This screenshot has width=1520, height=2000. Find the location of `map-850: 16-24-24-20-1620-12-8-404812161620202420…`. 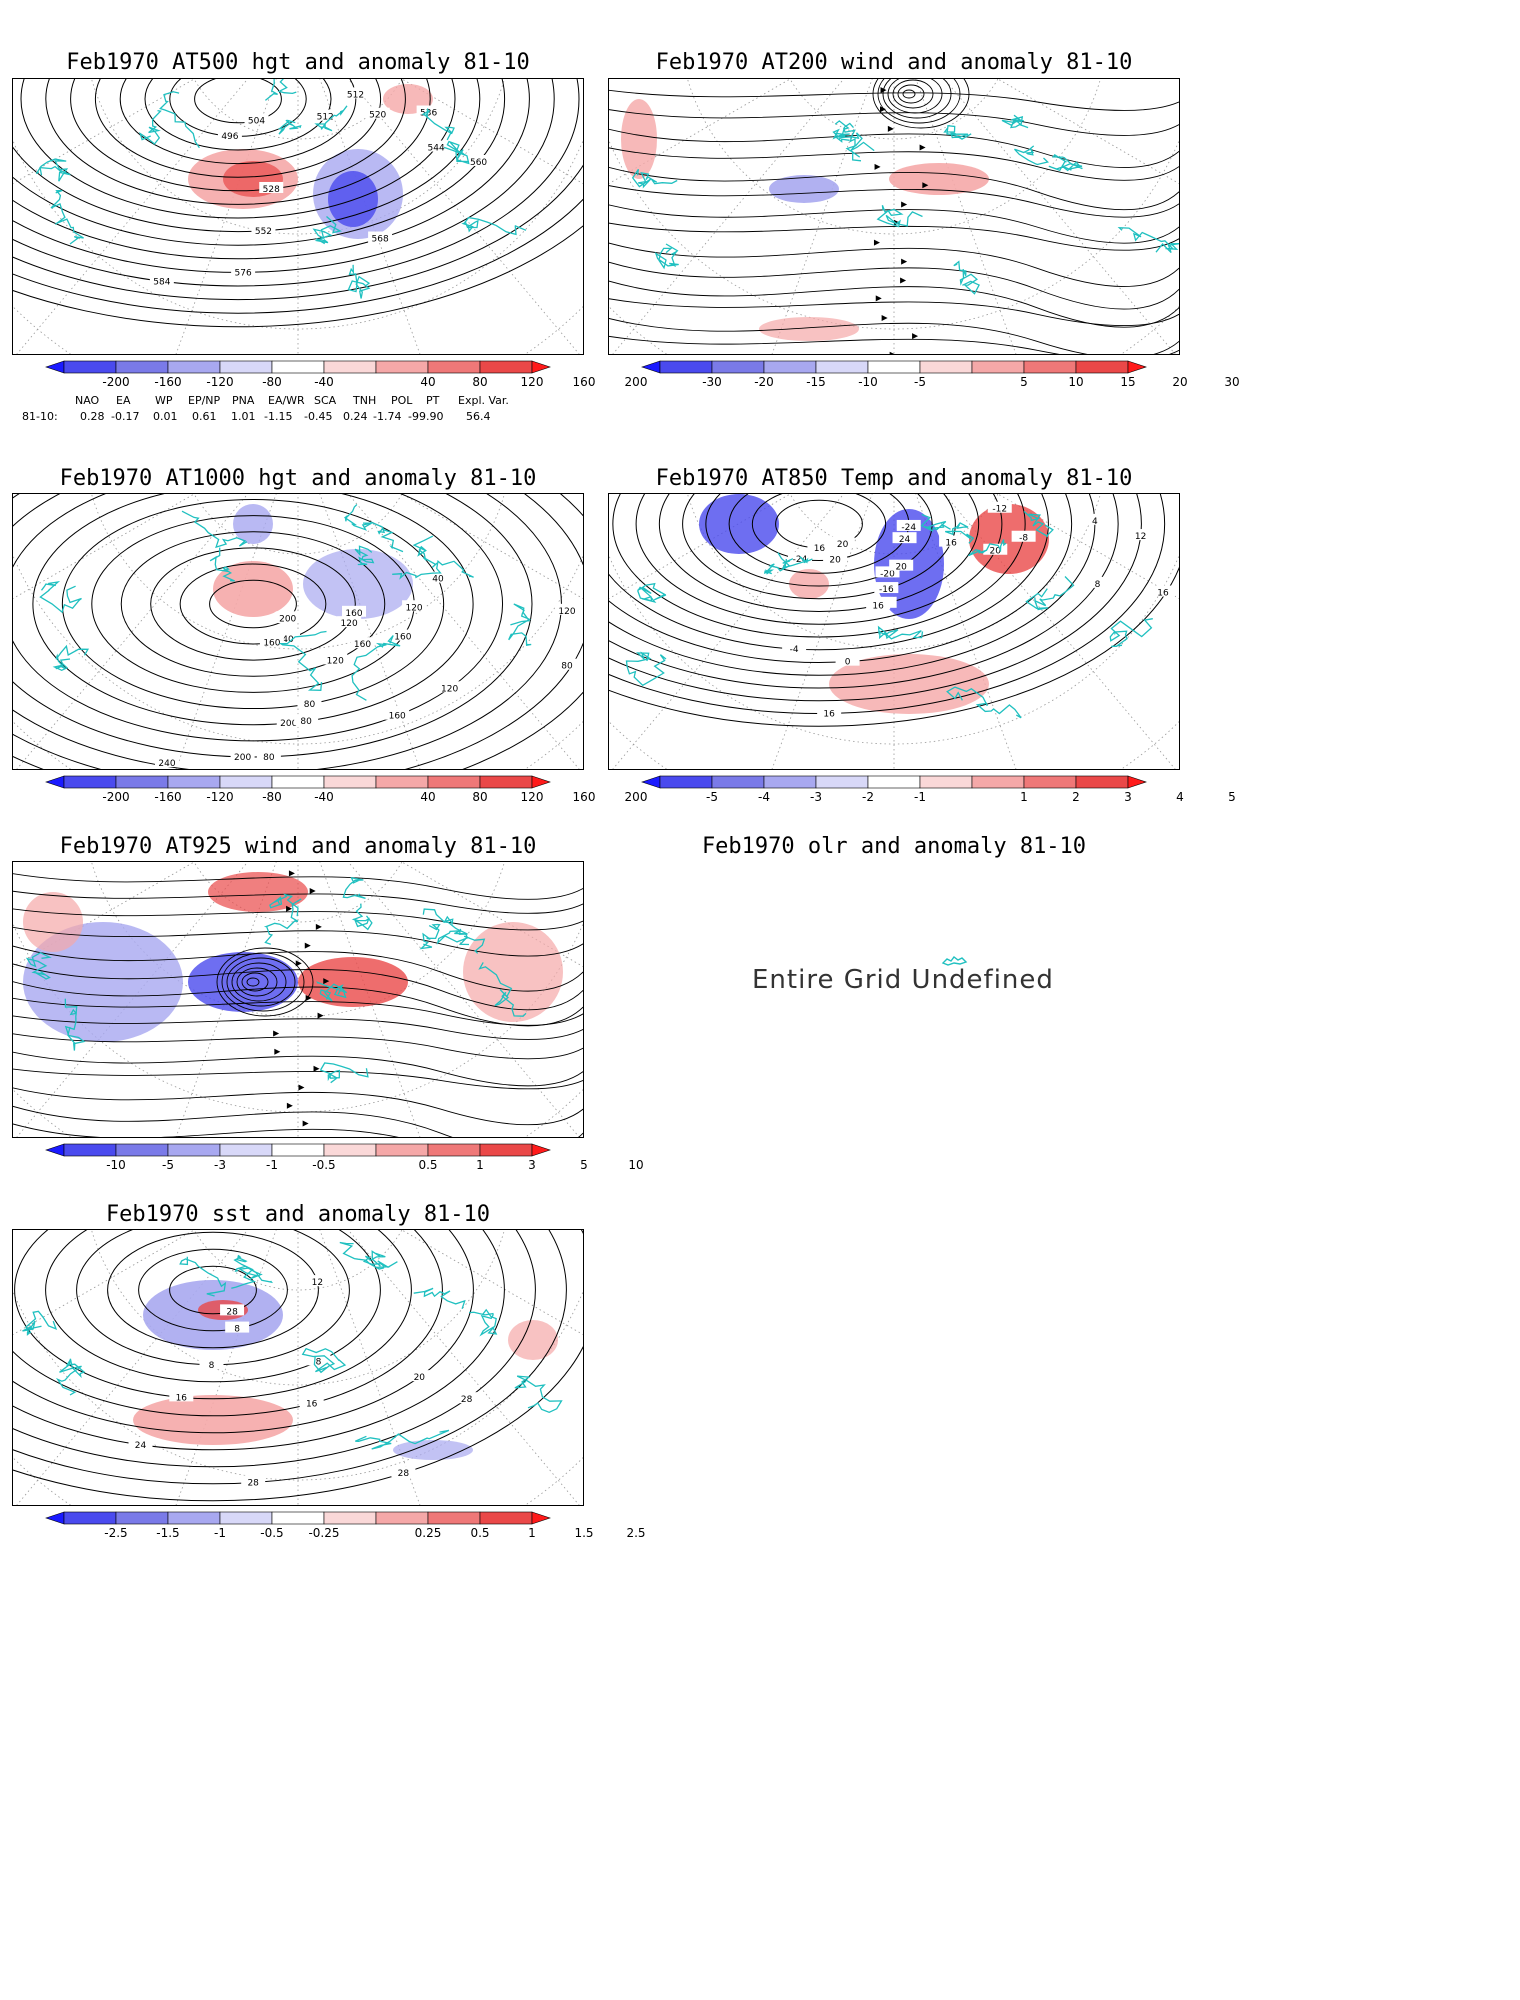

map-850: 16-24-24-20-1620-12-8-404812161620202420… is located at coordinates (894, 631).